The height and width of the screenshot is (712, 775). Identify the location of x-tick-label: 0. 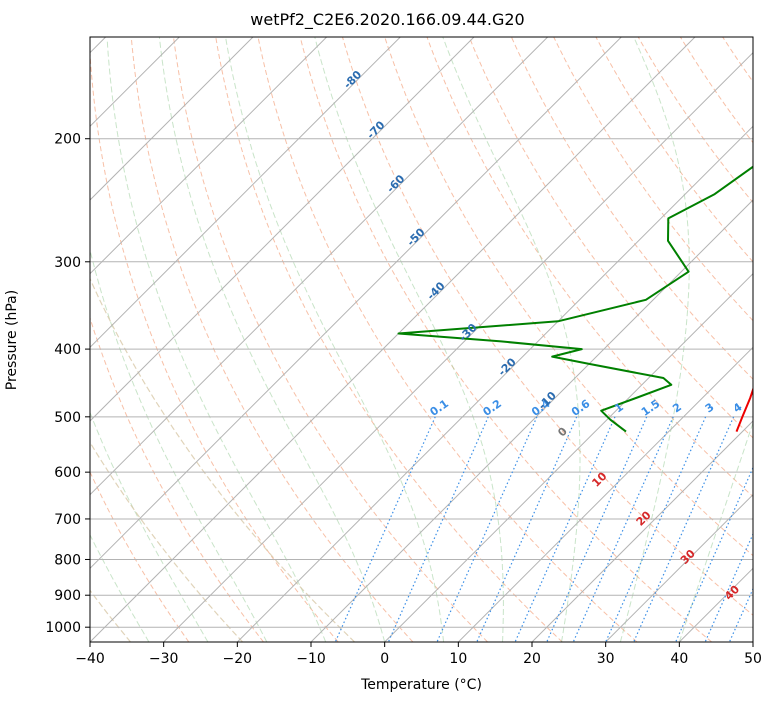
(384, 659).